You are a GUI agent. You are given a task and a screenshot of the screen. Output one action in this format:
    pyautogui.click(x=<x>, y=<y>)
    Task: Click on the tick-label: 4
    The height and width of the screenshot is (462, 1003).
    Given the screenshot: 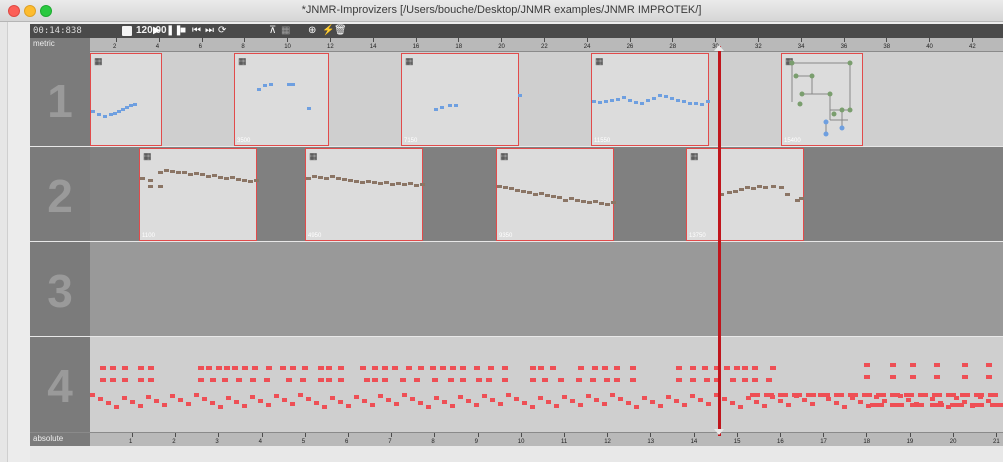 What is the action you would take?
    pyautogui.click(x=260, y=442)
    